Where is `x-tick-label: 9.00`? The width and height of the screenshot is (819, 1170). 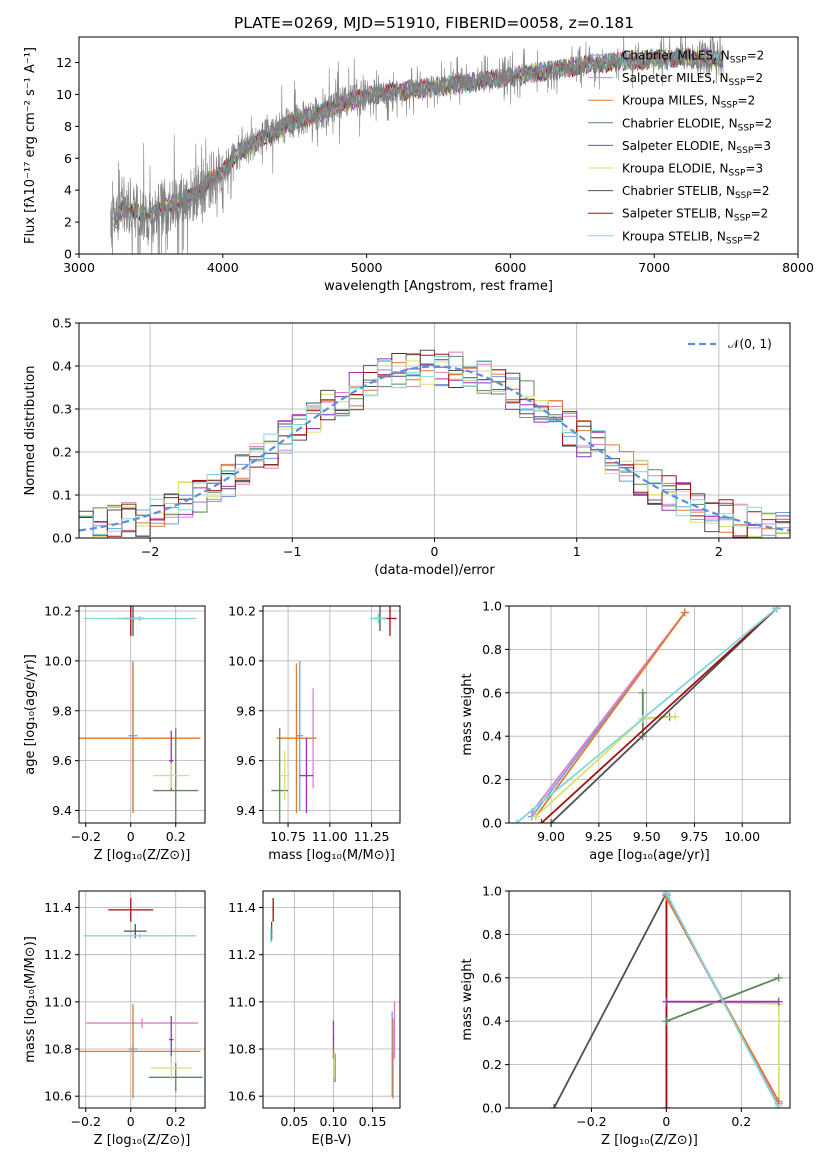
x-tick-label: 9.00 is located at coordinates (551, 836).